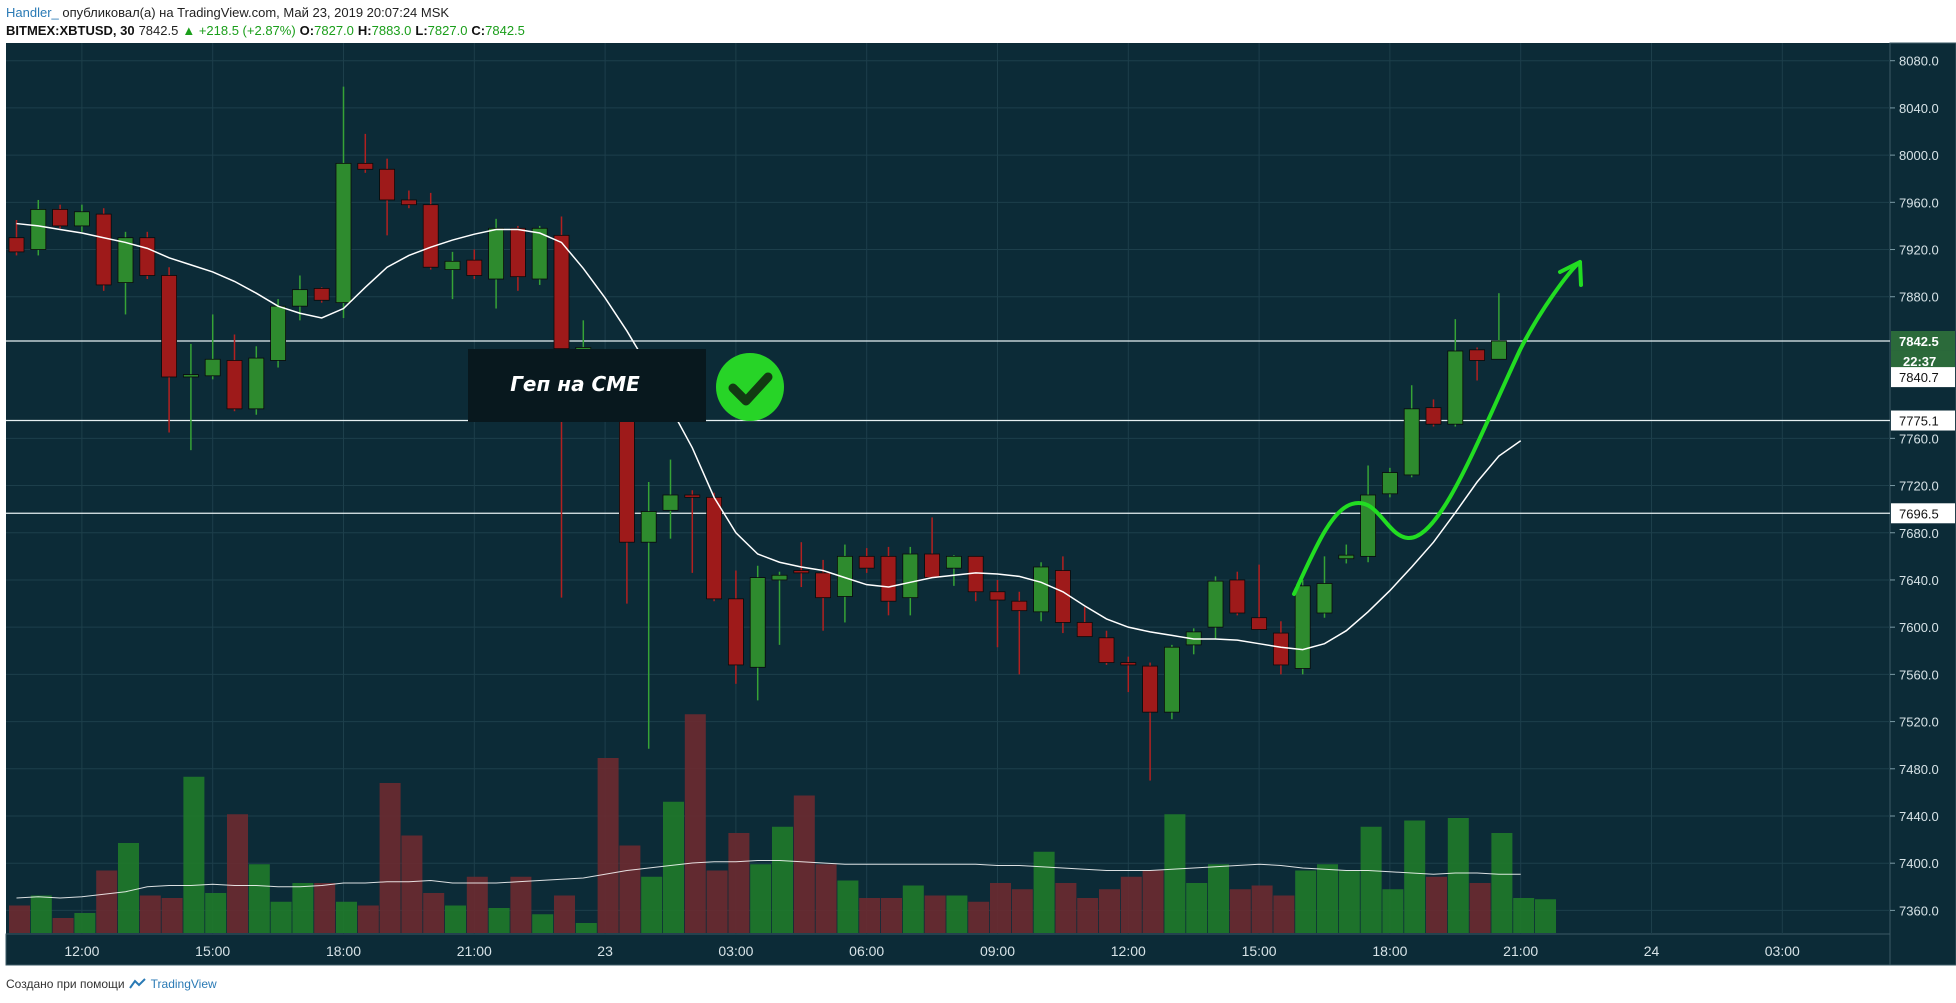 The image size is (1956, 1003). What do you see at coordinates (997, 951) in the screenshot?
I see `time-tick-label: 09:00` at bounding box center [997, 951].